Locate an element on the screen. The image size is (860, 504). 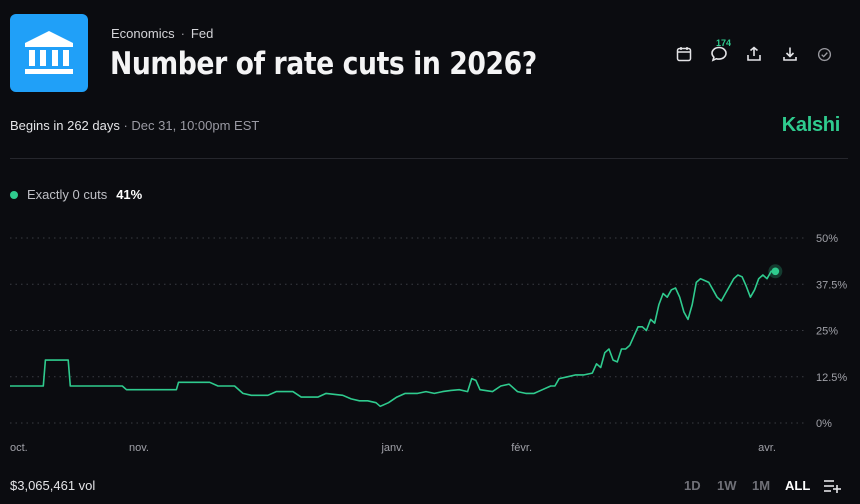
x-tick-label: janv. is located at coordinates (391, 448).